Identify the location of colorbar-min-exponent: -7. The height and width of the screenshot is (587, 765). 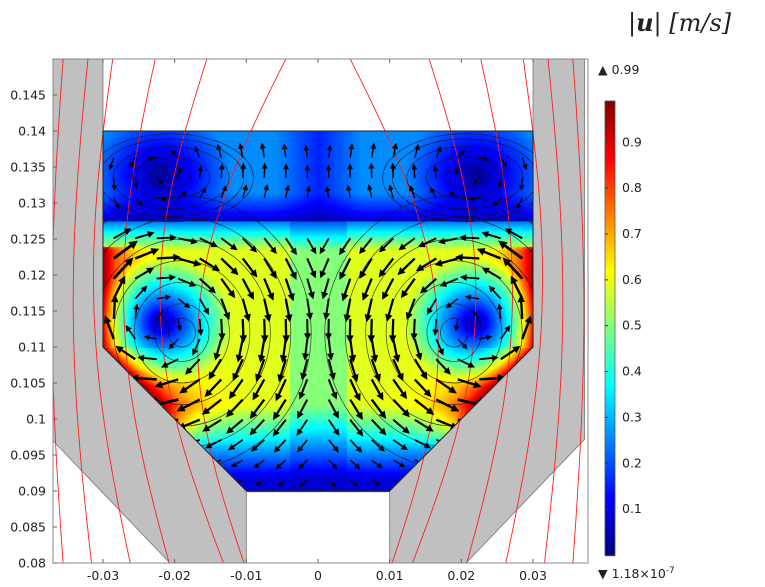
(670, 571).